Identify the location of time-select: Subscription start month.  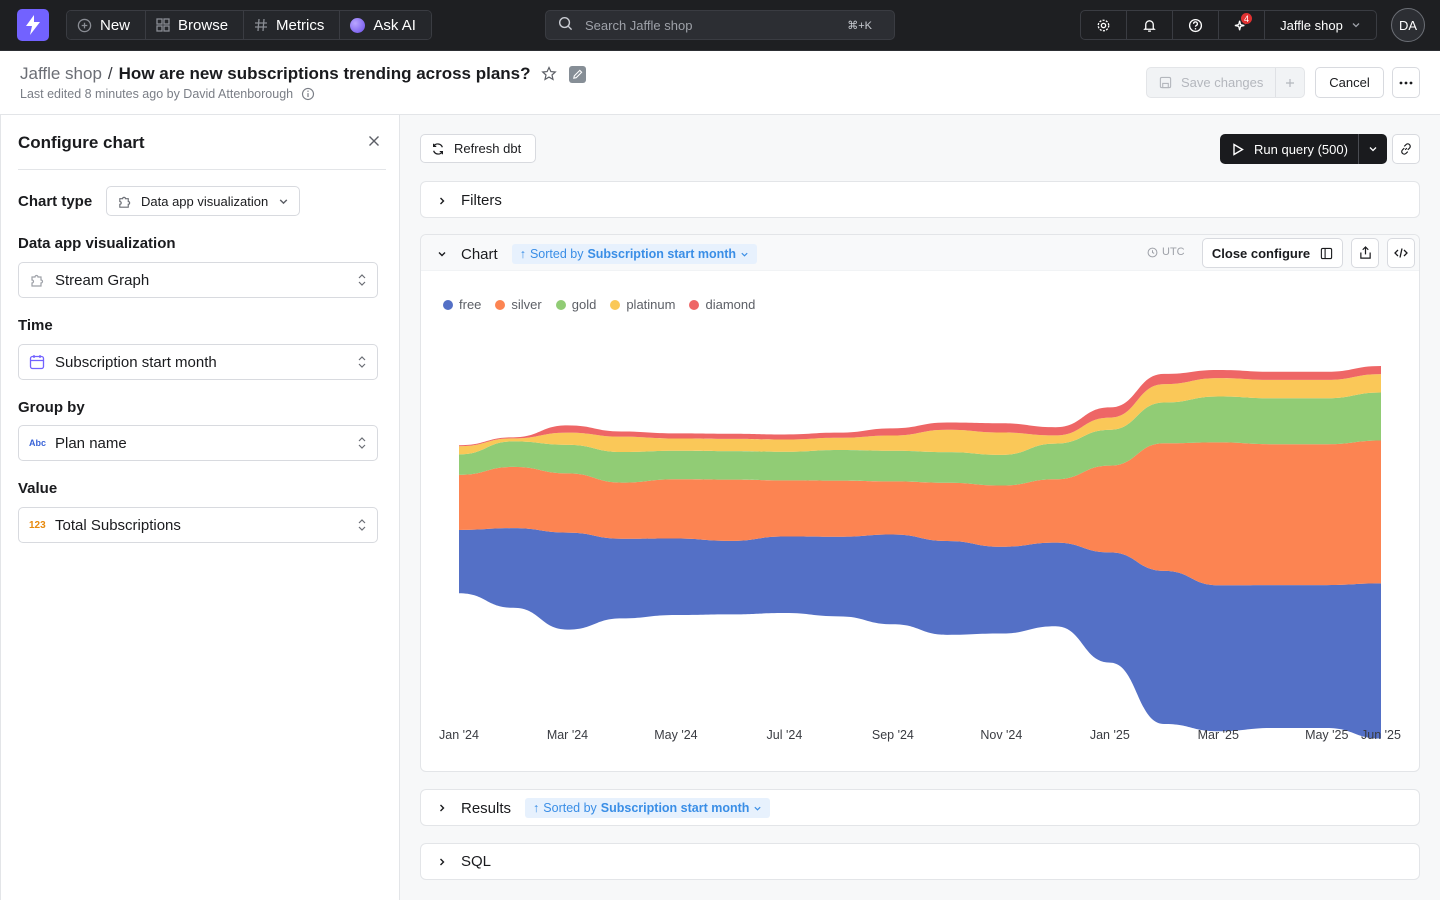
(198, 362).